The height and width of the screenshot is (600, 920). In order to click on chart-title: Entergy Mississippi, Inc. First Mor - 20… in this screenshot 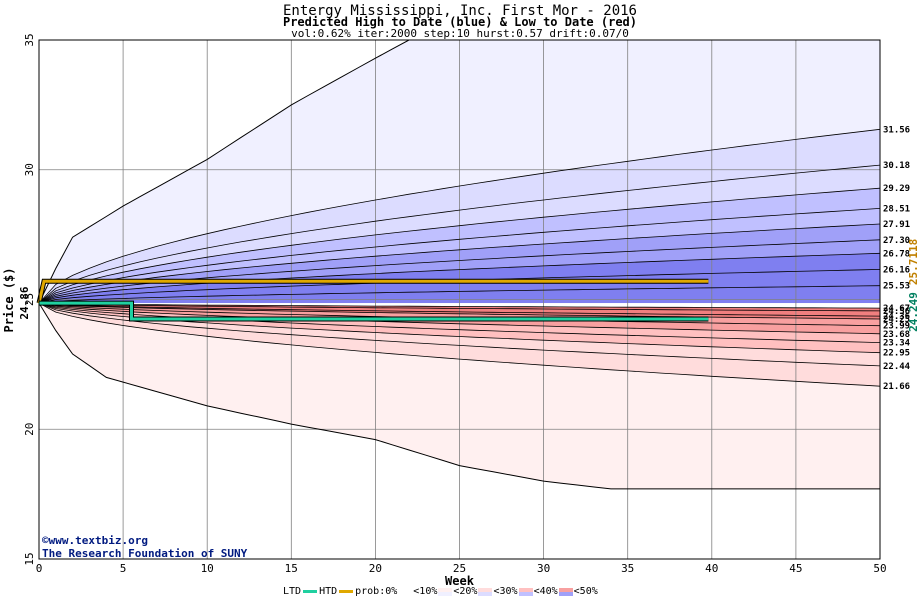, I will do `click(459, 11)`.